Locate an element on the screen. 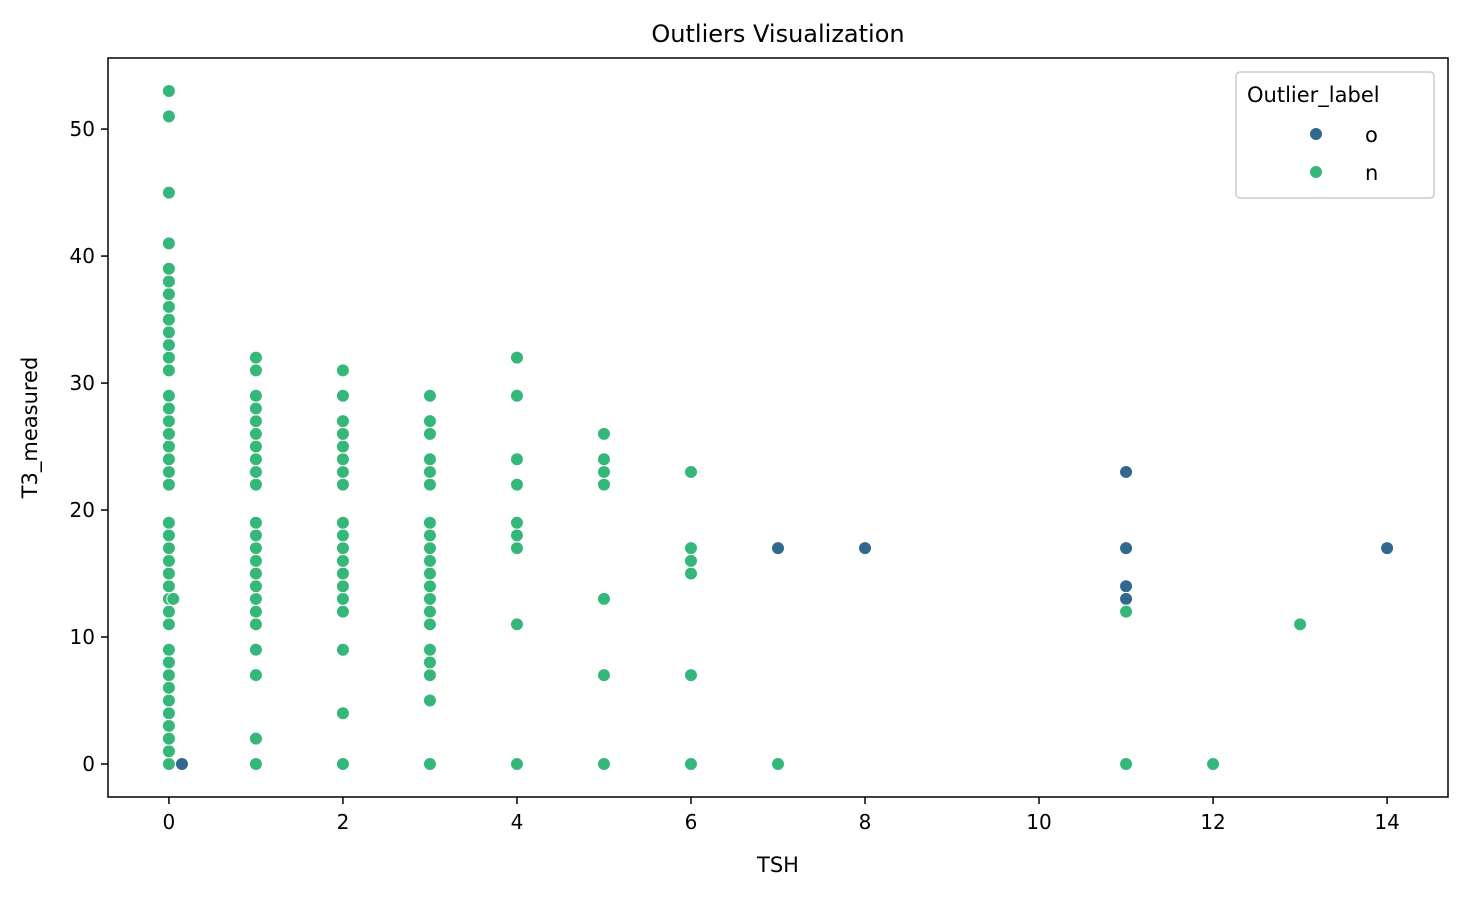  legend-marker-o is located at coordinates (1316, 134).